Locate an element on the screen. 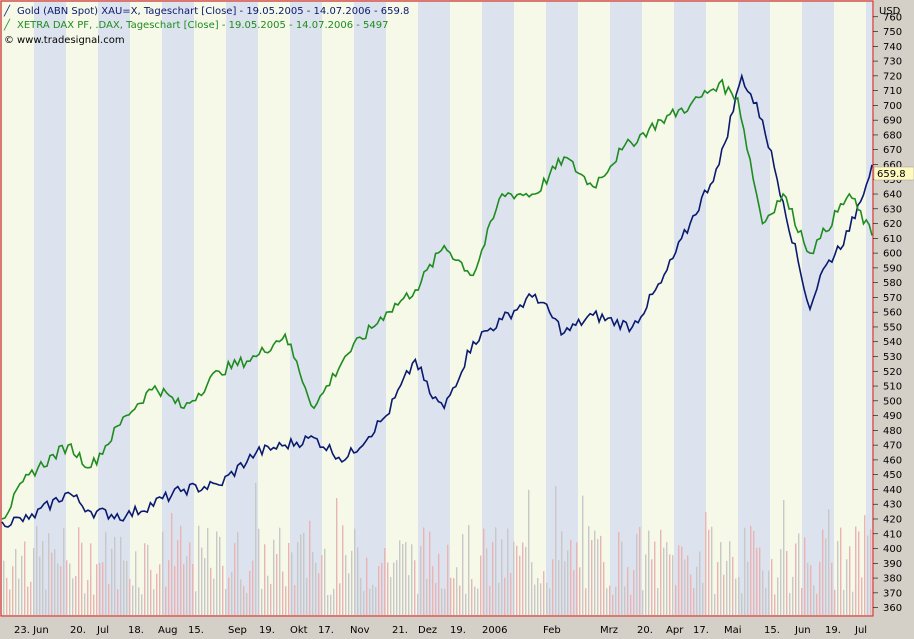 The width and height of the screenshot is (914, 639). y-tick-label: 660 is located at coordinates (892, 165).